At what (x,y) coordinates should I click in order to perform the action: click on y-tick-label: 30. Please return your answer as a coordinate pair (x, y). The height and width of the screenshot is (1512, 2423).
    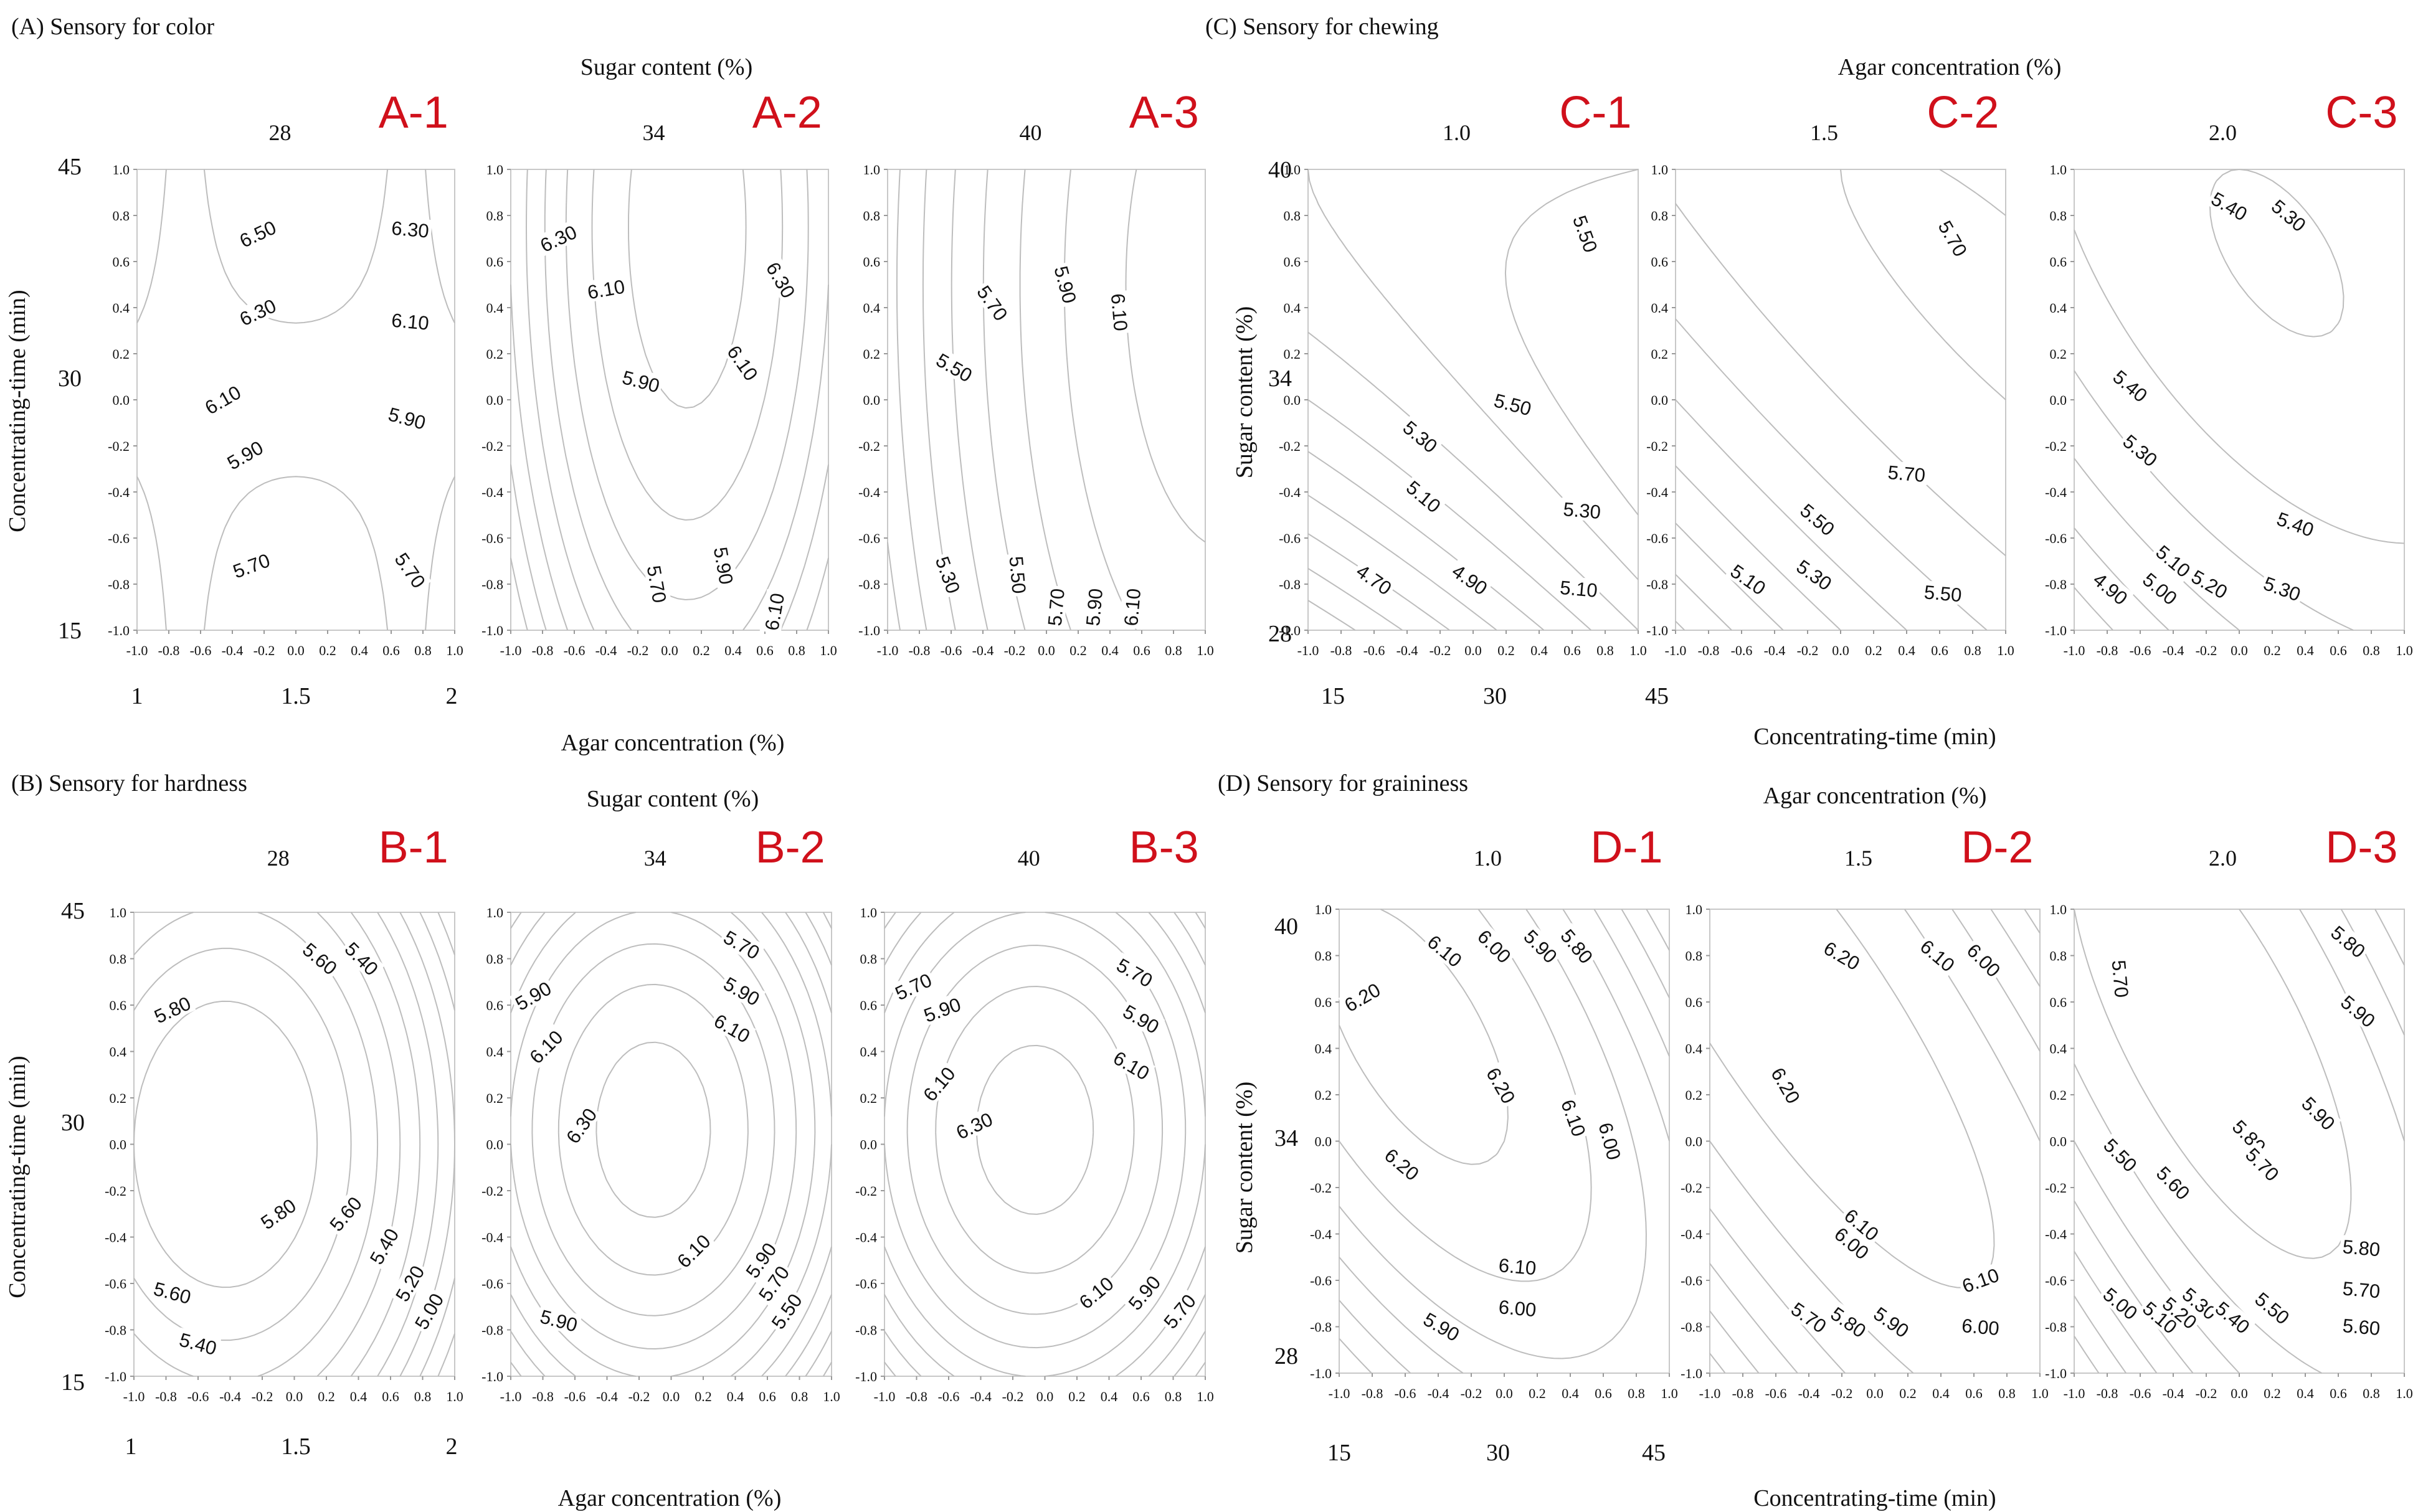
    Looking at the image, I should click on (70, 379).